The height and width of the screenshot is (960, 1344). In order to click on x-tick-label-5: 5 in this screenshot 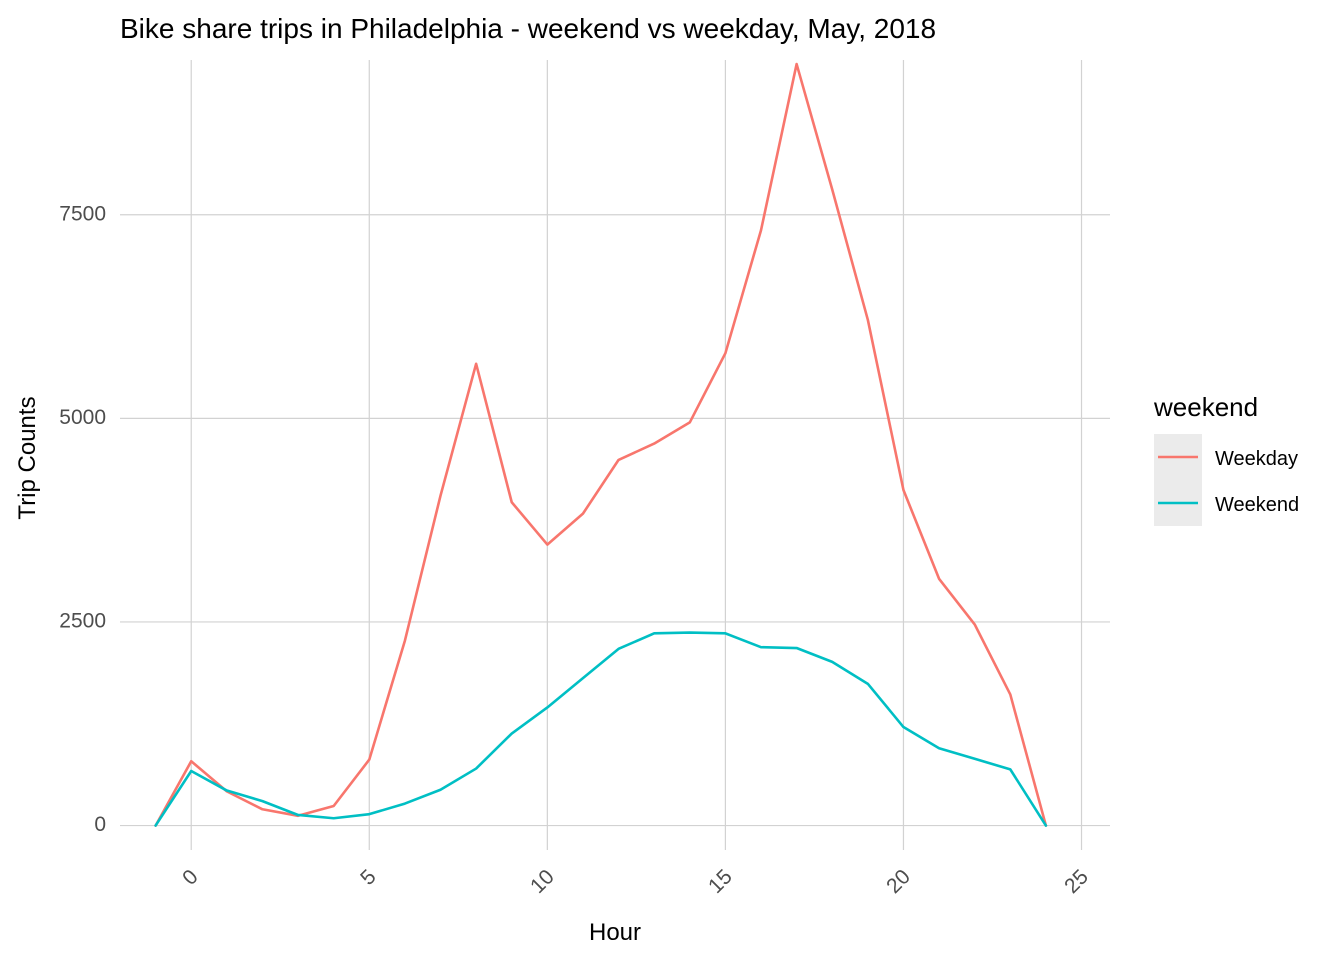, I will do `click(368, 877)`.